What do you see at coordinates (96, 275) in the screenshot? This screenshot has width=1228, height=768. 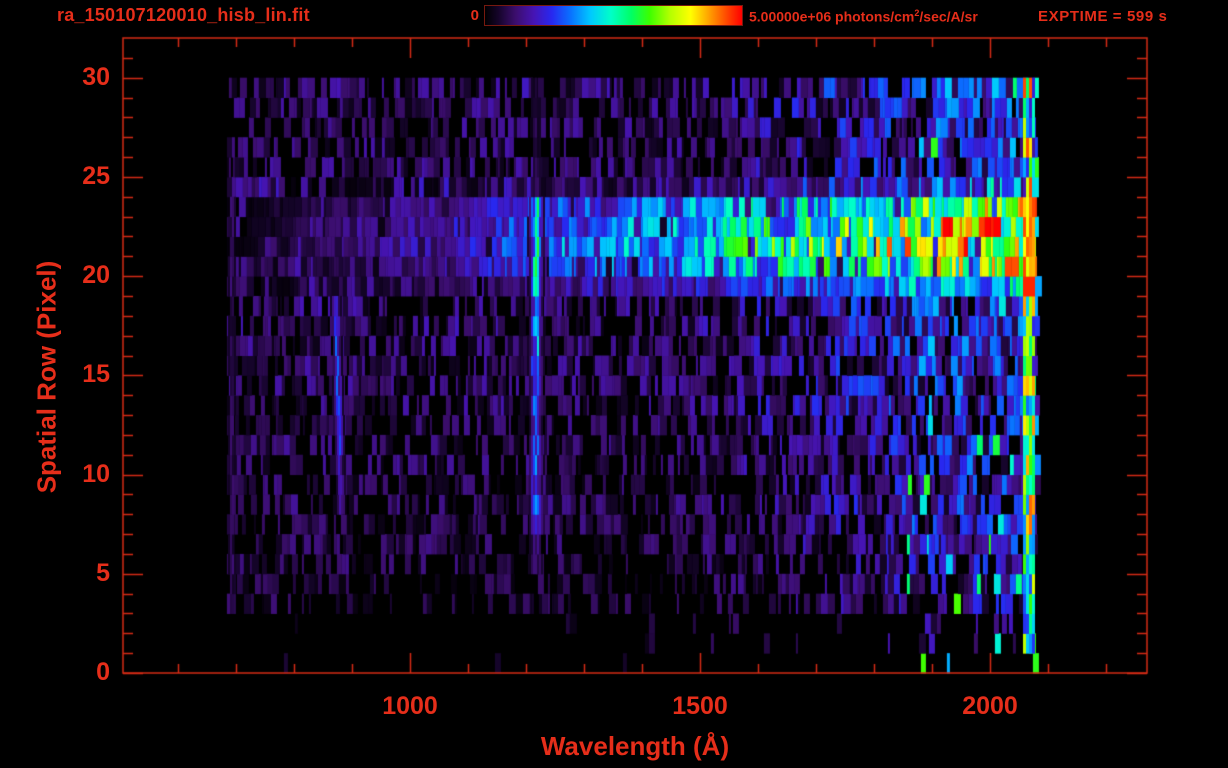 I see `y-tick-label-20: 20` at bounding box center [96, 275].